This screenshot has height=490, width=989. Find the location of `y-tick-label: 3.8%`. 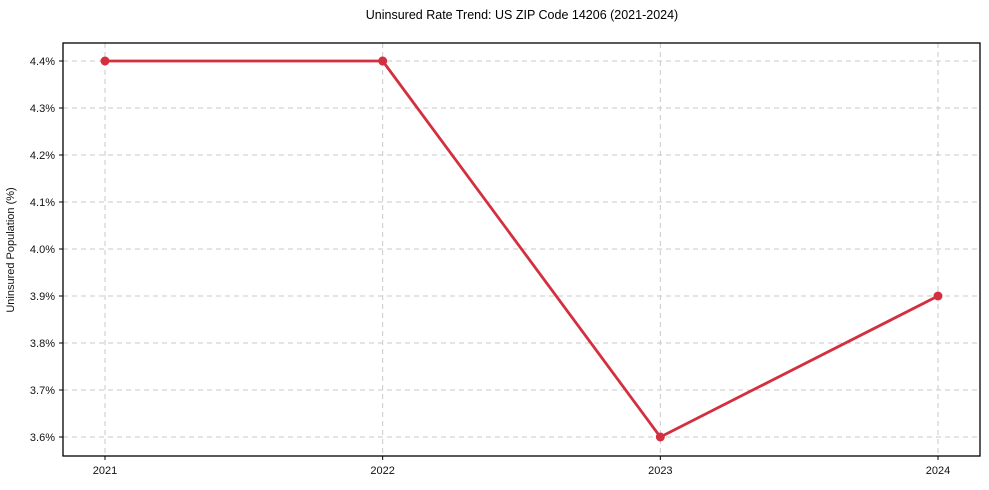

y-tick-label: 3.8% is located at coordinates (42, 344).